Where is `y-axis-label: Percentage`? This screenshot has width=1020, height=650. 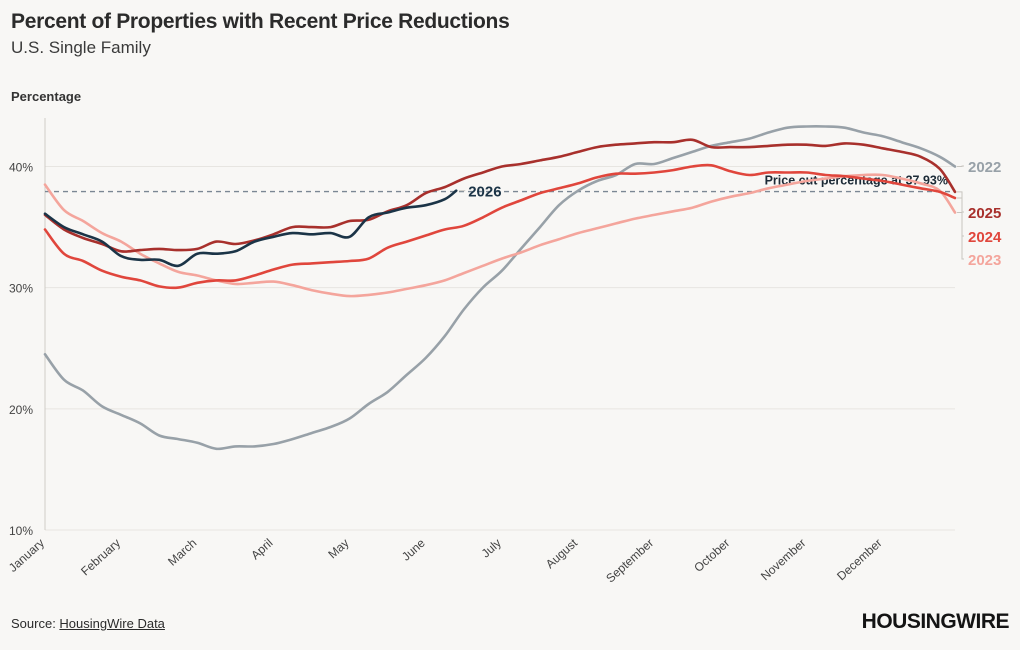
y-axis-label: Percentage is located at coordinates (46, 96).